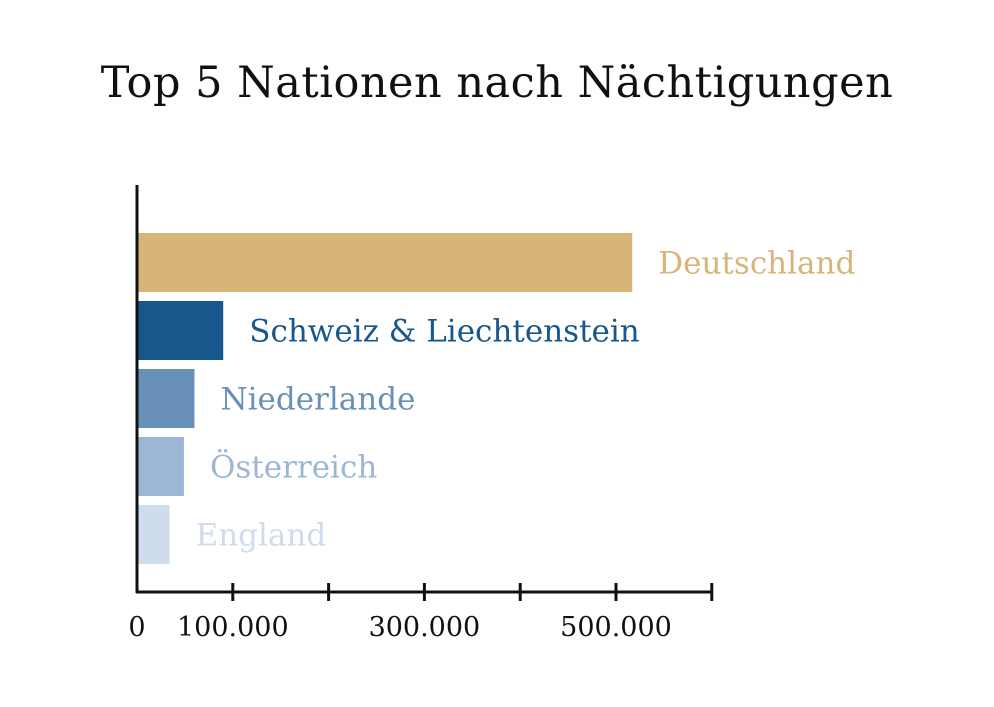 The image size is (994, 707). Describe the element at coordinates (153, 534) in the screenshot. I see `bar-england` at that location.